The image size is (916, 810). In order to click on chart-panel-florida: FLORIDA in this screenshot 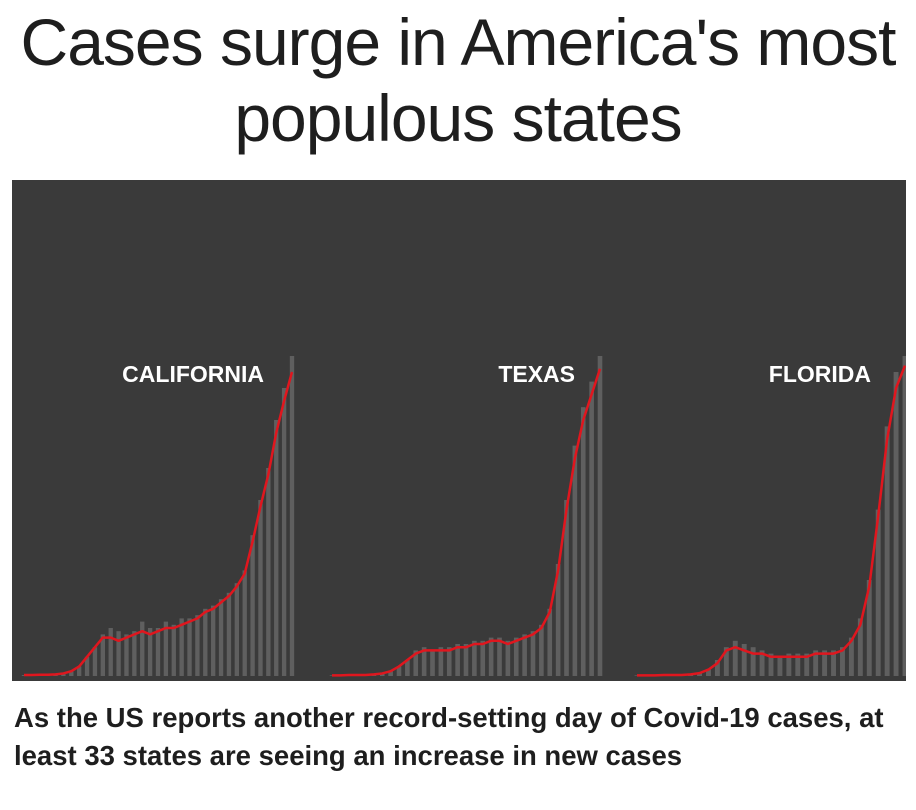, I will do `click(770, 516)`.